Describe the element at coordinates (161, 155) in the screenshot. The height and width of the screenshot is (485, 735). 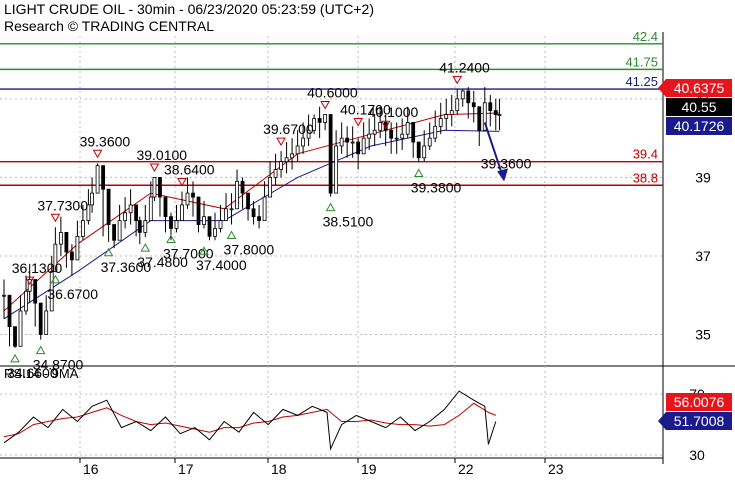
I see `high-label: 39.0100` at that location.